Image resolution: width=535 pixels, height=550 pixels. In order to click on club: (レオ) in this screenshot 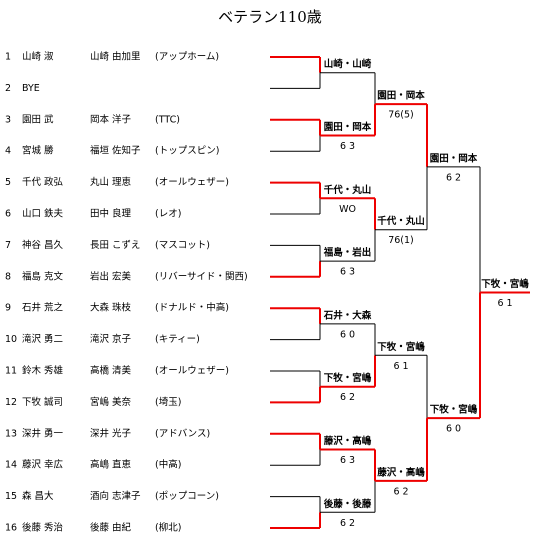, I will do `click(168, 214)`.